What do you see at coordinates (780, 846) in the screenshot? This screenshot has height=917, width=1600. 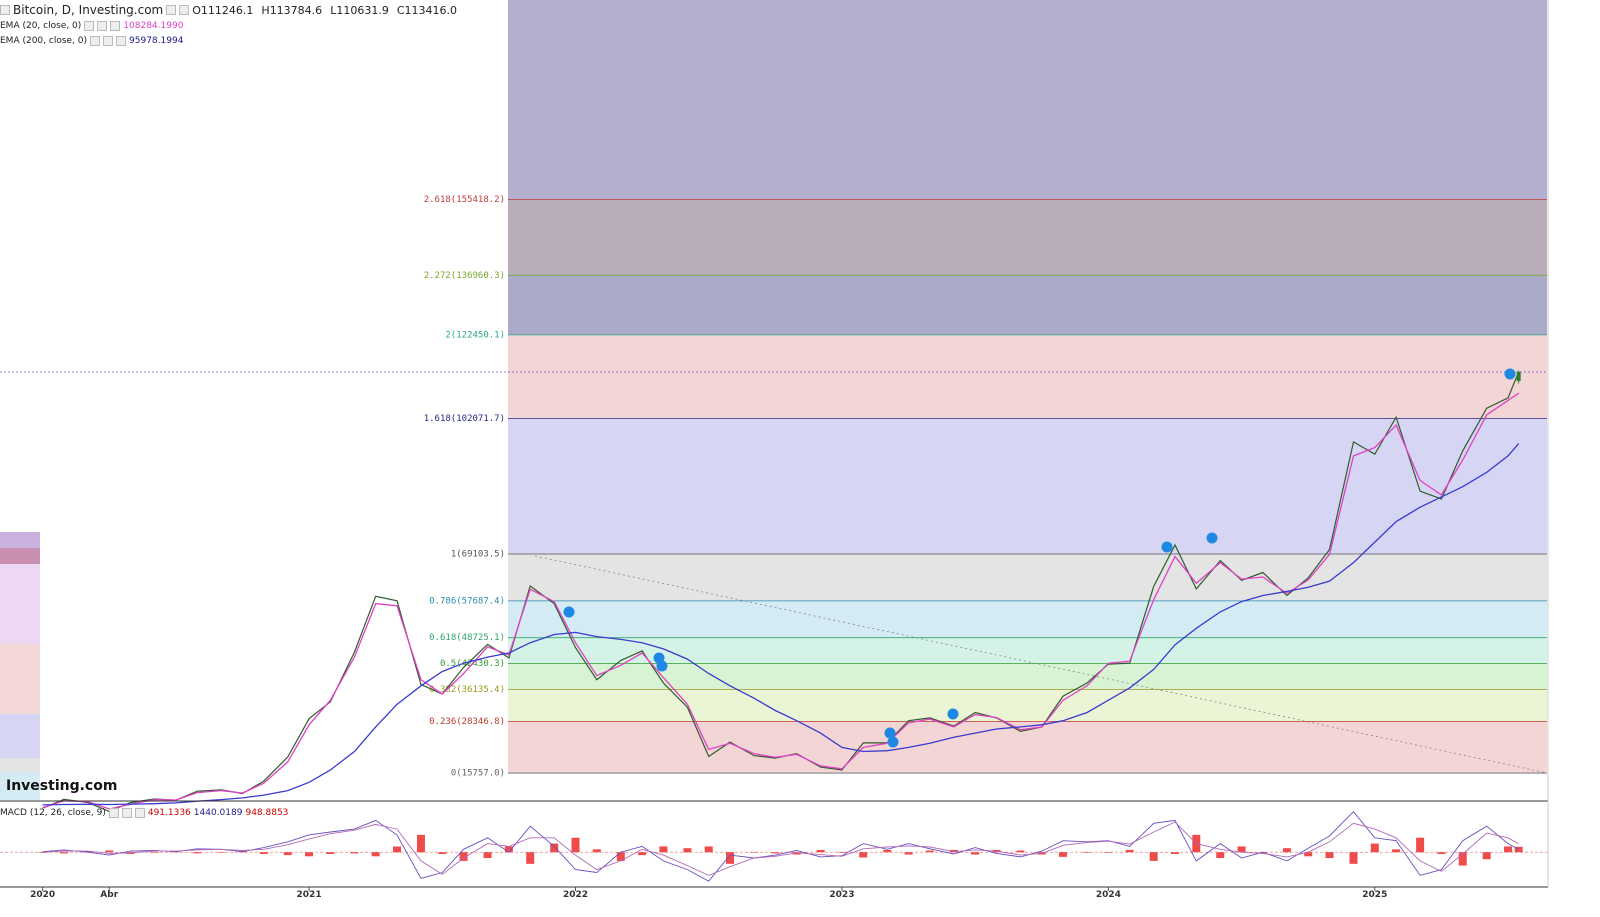 I see `macd-line` at bounding box center [780, 846].